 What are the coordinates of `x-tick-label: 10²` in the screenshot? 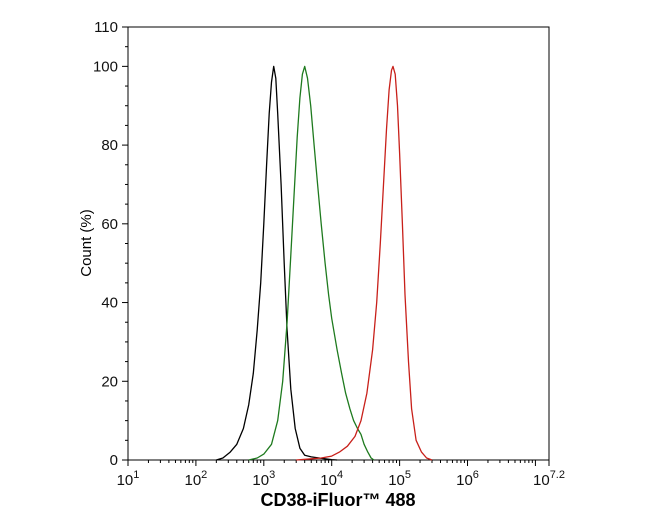 It's located at (195, 479).